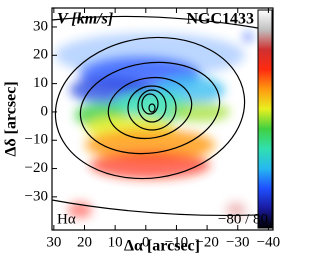 The height and width of the screenshot is (257, 320). Describe the element at coordinates (146, 242) in the screenshot. I see `x-tick-label: 0` at that location.